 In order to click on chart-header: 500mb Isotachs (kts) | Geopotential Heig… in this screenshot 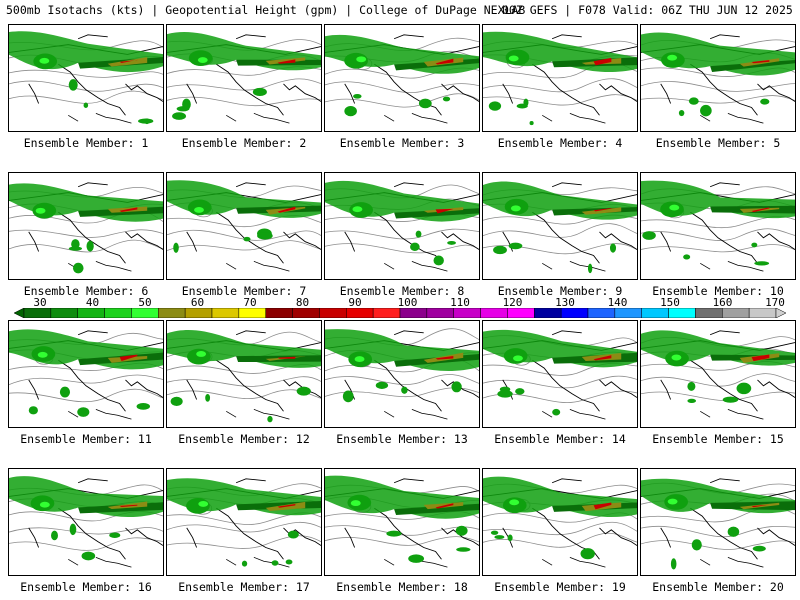, I will do `click(399, 10)`.